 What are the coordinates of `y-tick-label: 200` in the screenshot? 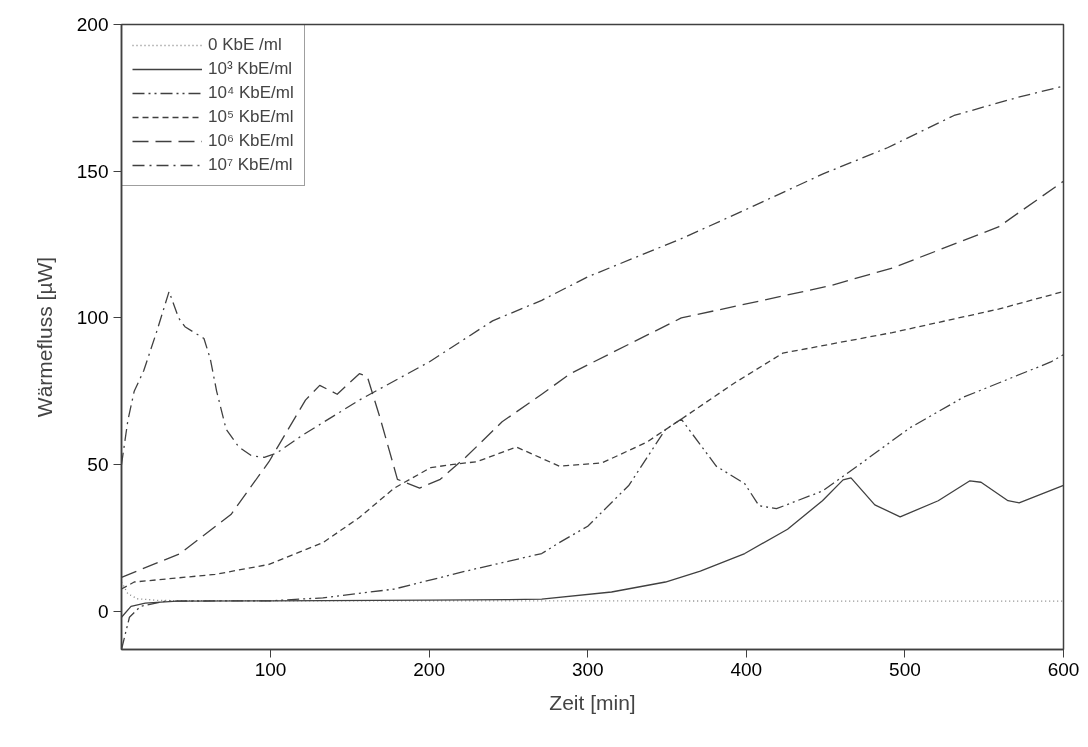 It's located at (92, 24).